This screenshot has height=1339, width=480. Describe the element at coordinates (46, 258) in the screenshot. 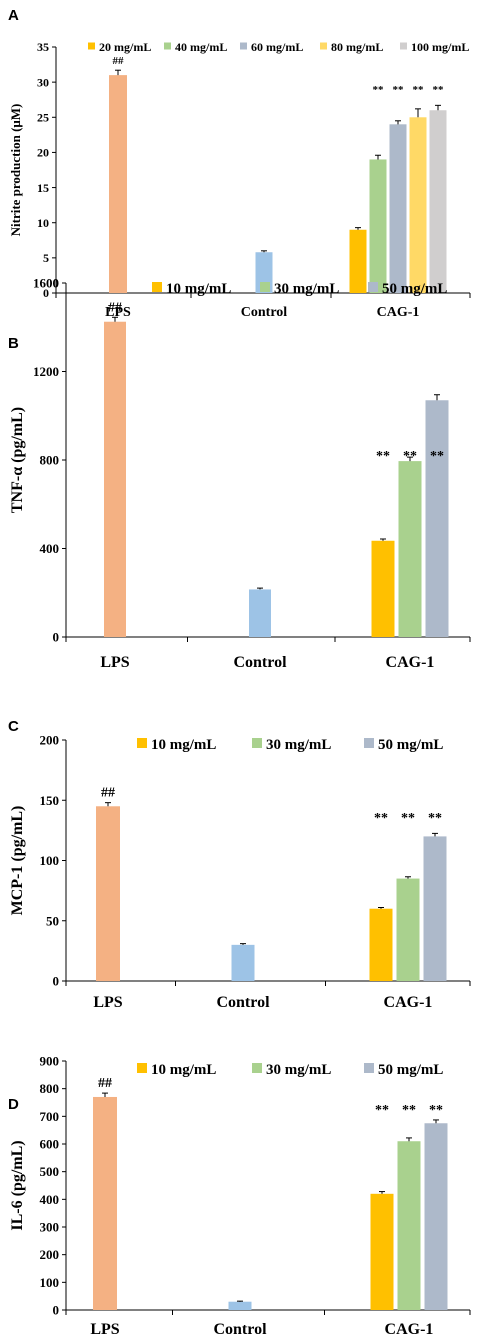

I see `y-tick-label: 5` at that location.